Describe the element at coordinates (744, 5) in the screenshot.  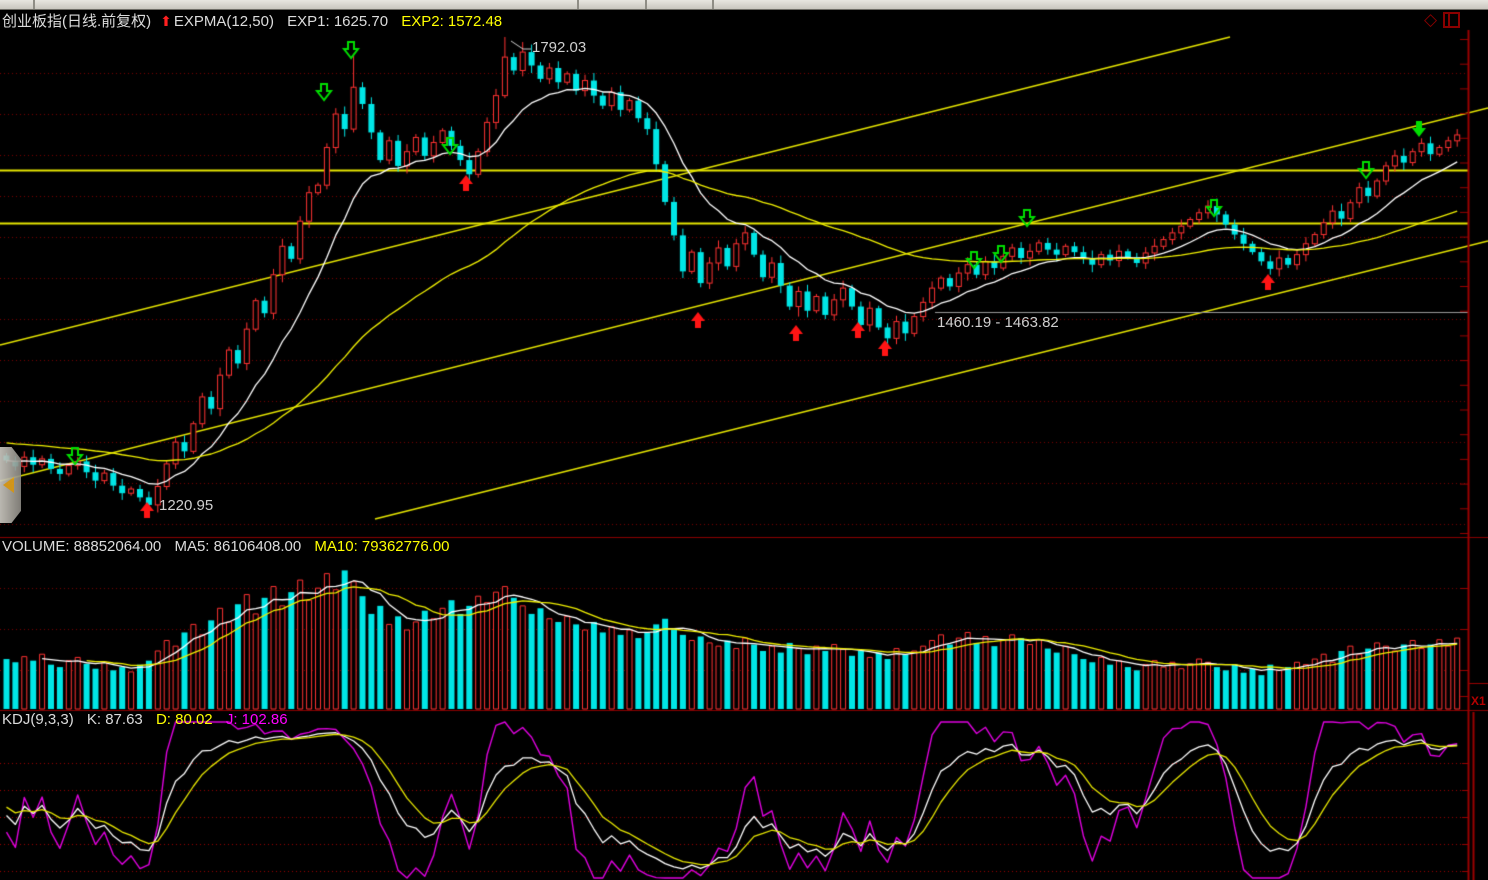
I see `toolbar-edge` at that location.